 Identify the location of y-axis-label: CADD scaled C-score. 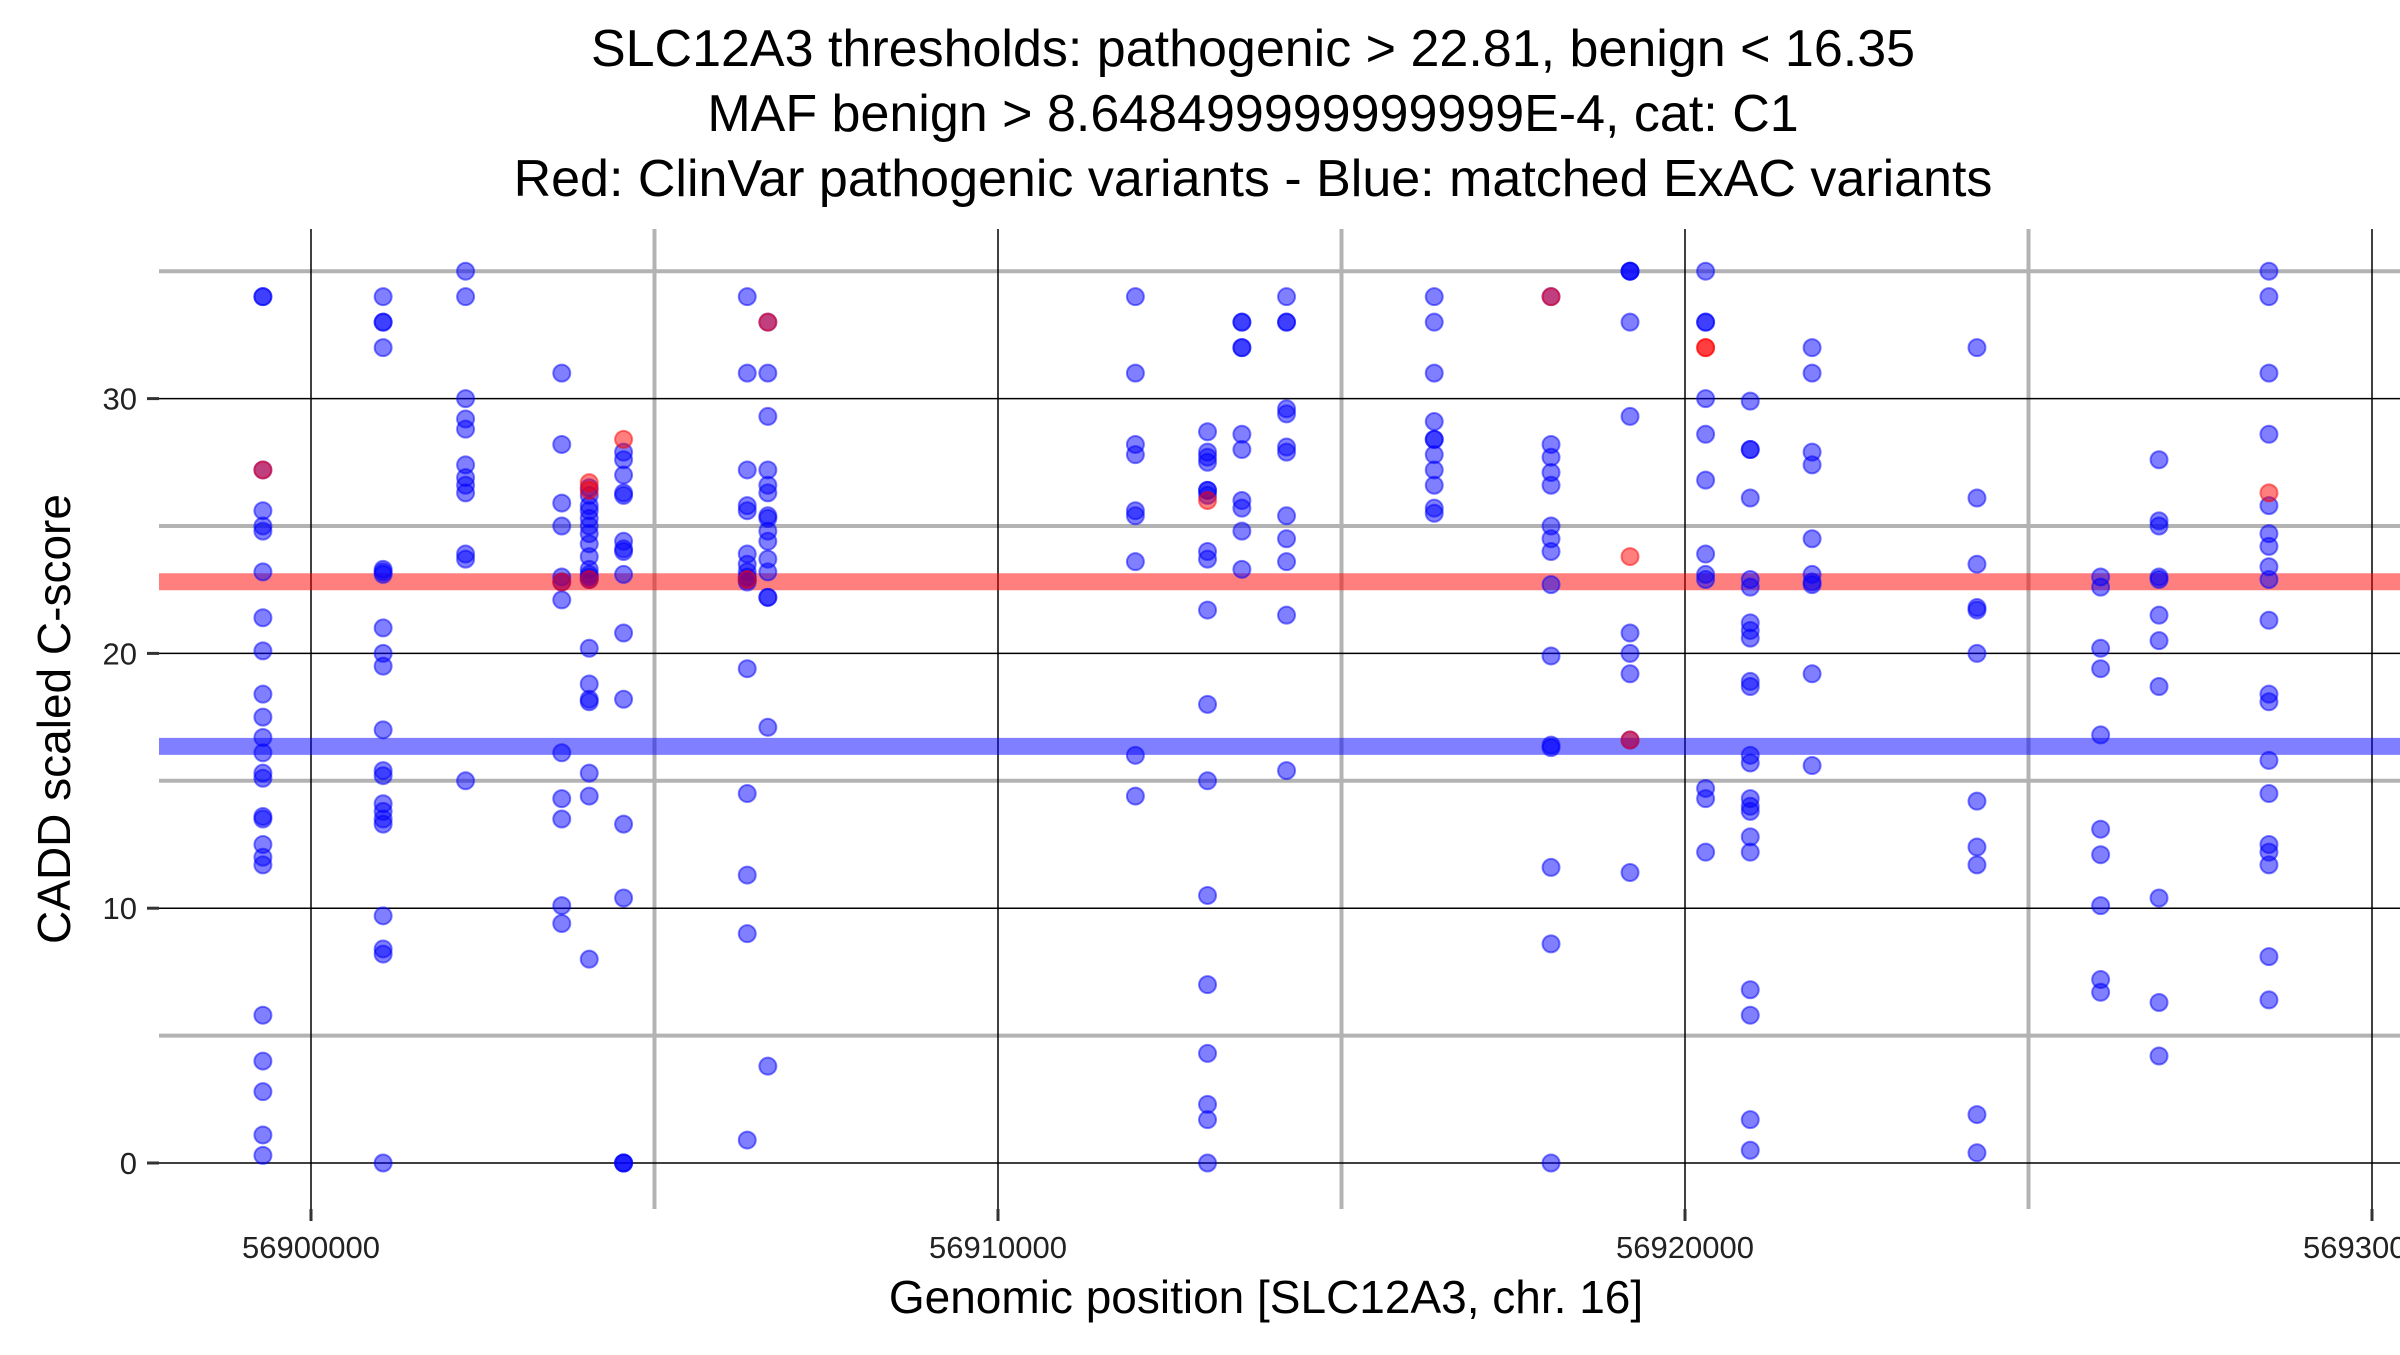
(54, 719).